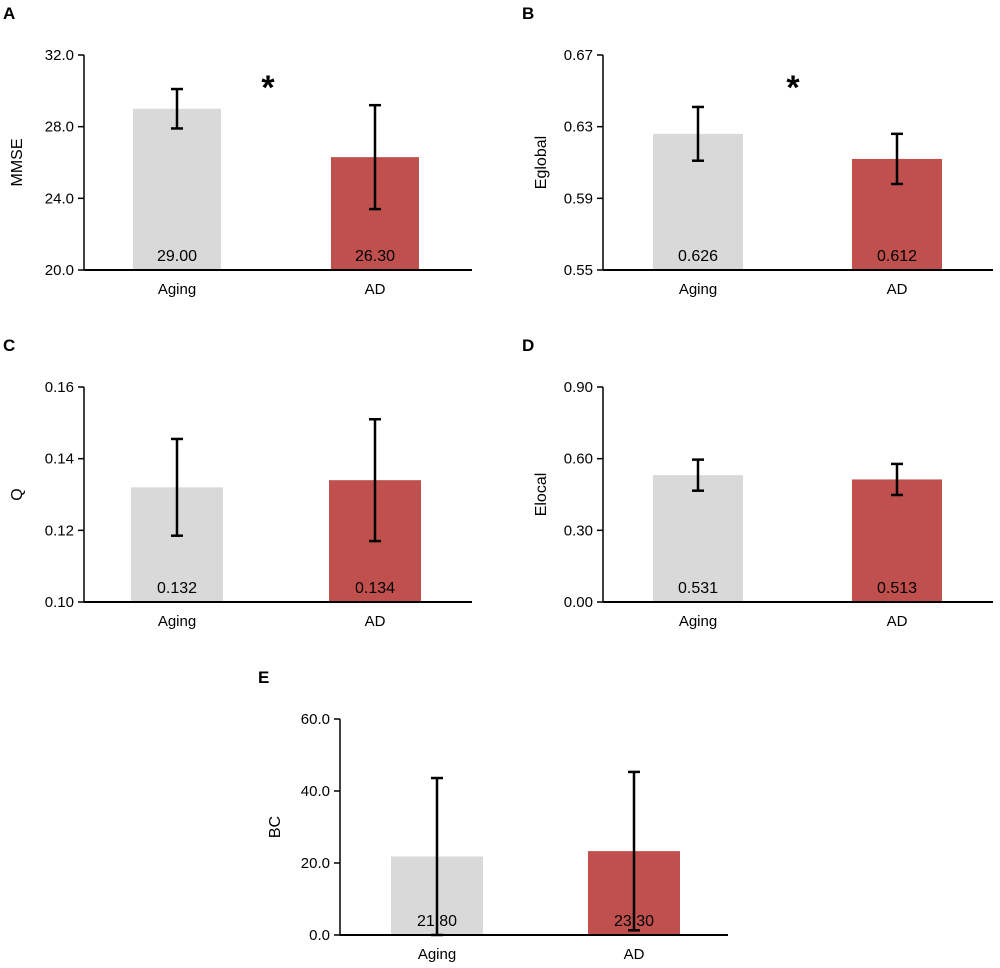  What do you see at coordinates (59, 459) in the screenshot?
I see `y-tick-label: 0.14` at bounding box center [59, 459].